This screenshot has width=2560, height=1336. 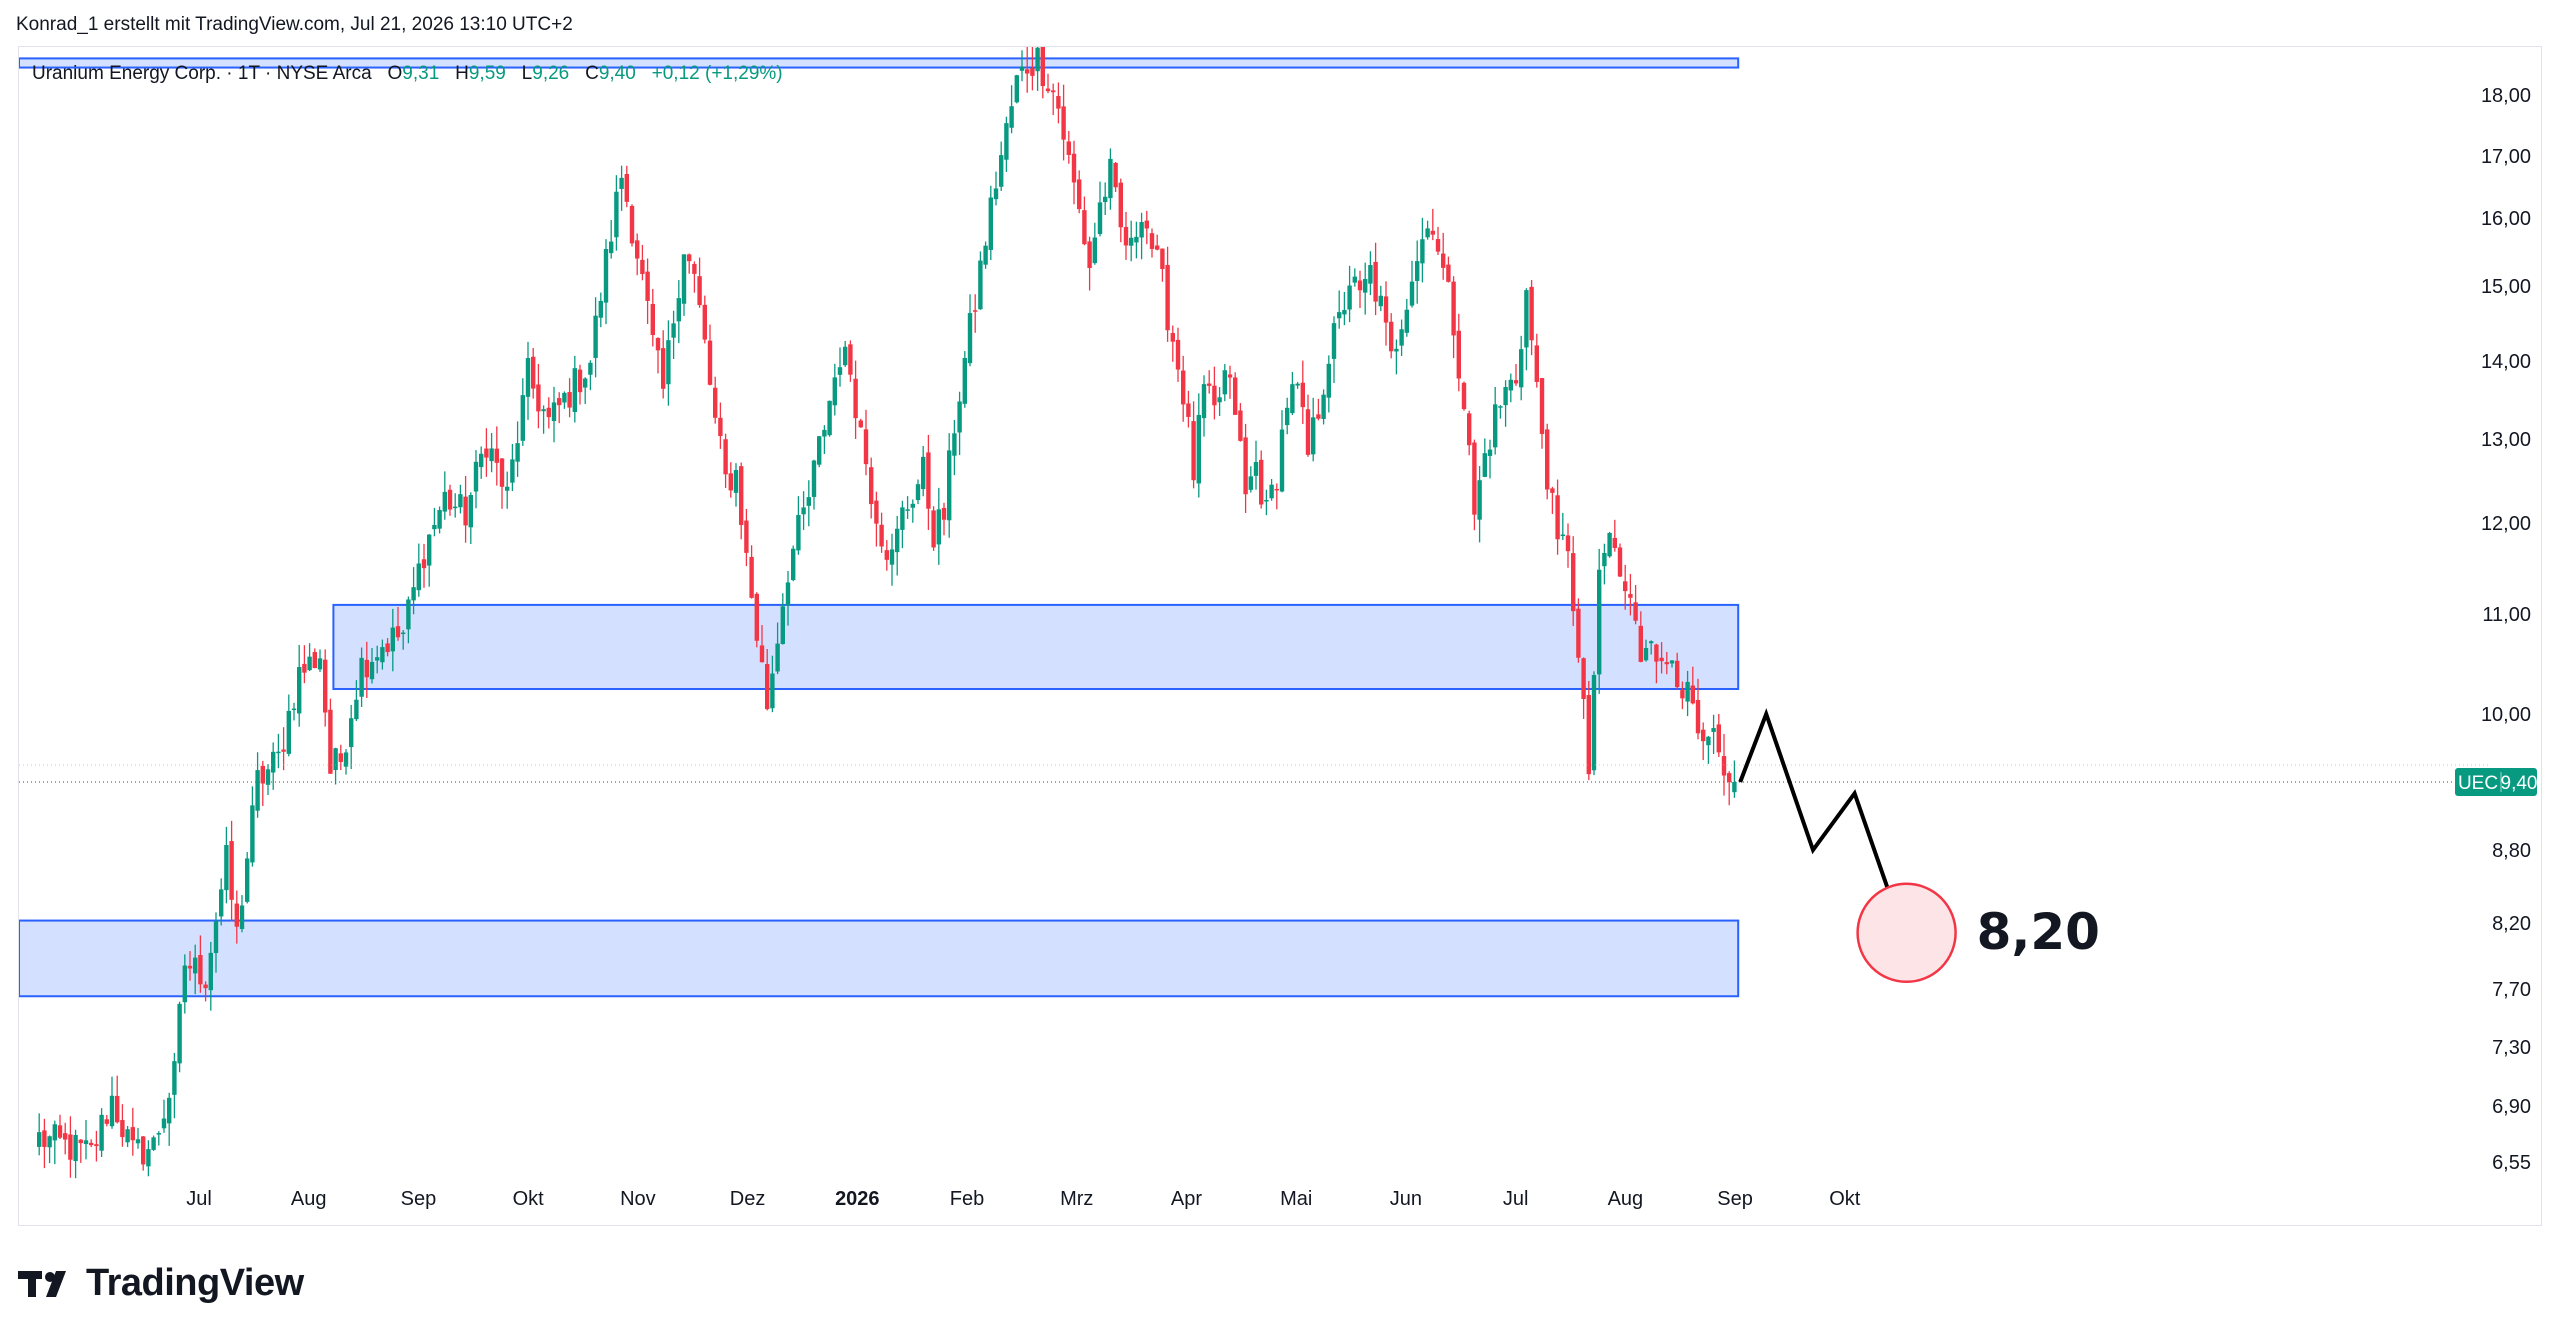 I want to click on time-tick-label: Aug, so click(x=309, y=1199).